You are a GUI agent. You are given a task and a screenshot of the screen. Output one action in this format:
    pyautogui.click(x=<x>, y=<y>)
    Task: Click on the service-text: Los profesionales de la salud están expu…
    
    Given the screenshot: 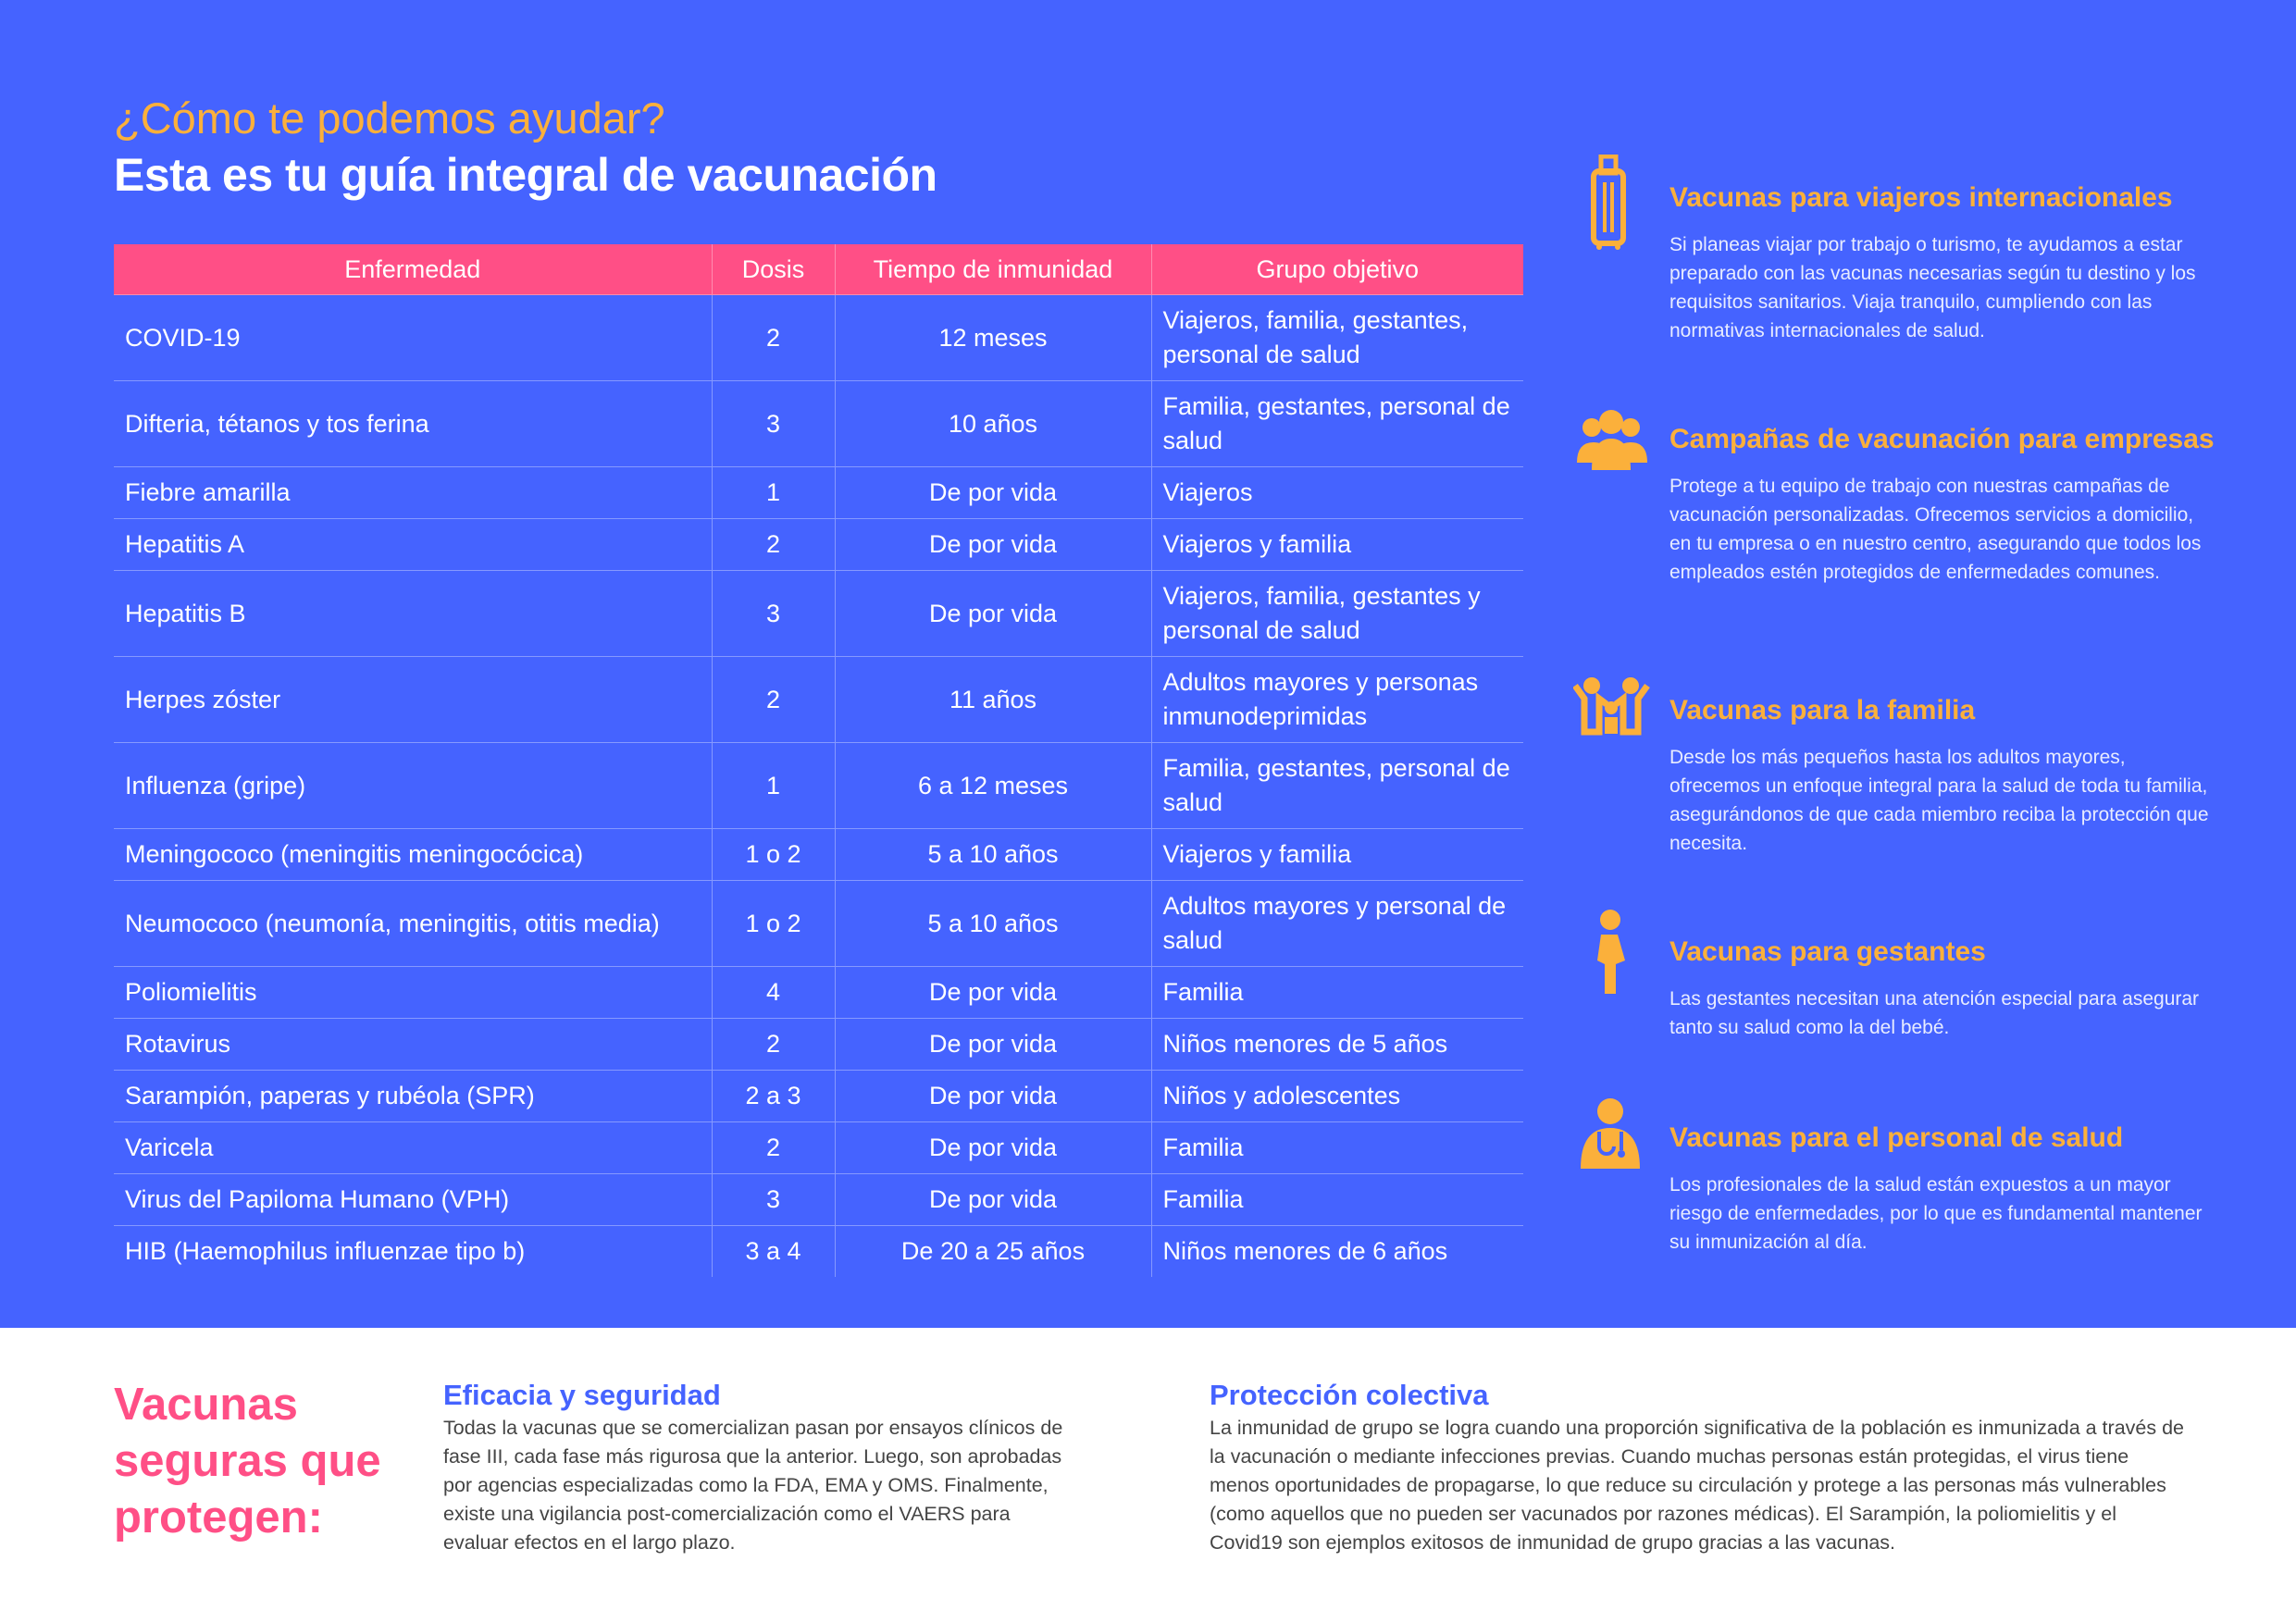 What is the action you would take?
    pyautogui.click(x=1936, y=1213)
    